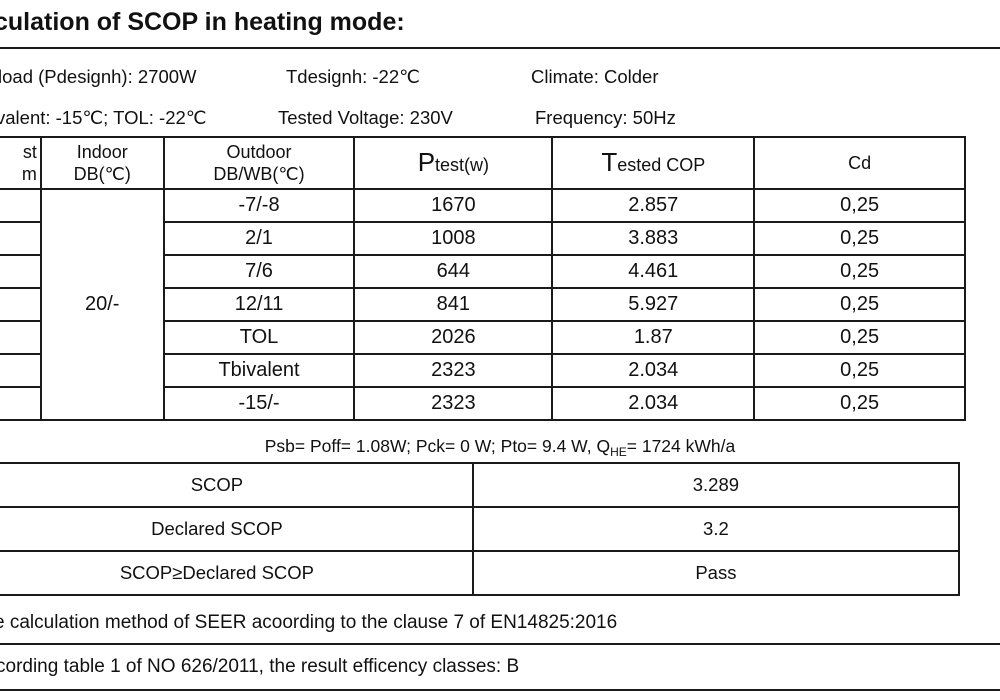 This screenshot has width=1000, height=700. Describe the element at coordinates (259, 304) in the screenshot. I see `cell-outdoor: 12/11` at that location.